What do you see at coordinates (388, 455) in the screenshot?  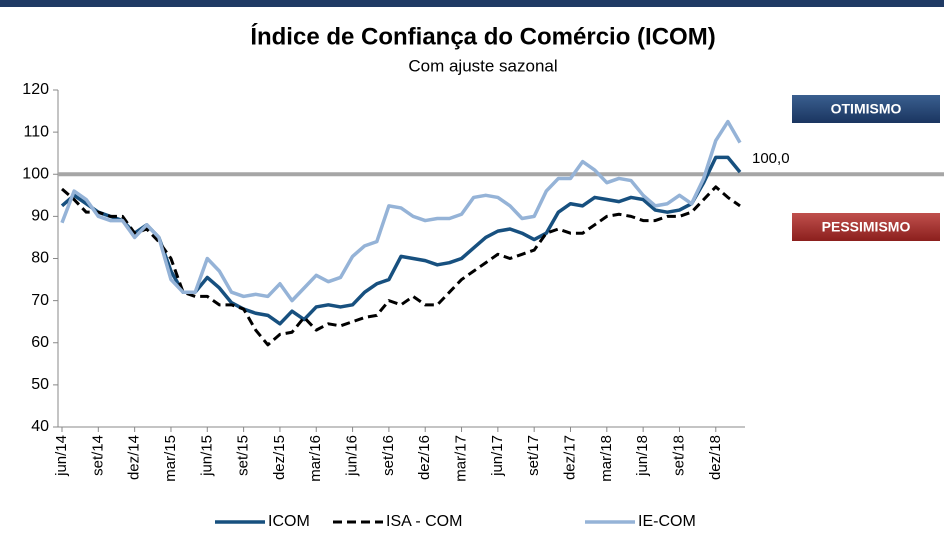 I see `x-tick-label: set/16` at bounding box center [388, 455].